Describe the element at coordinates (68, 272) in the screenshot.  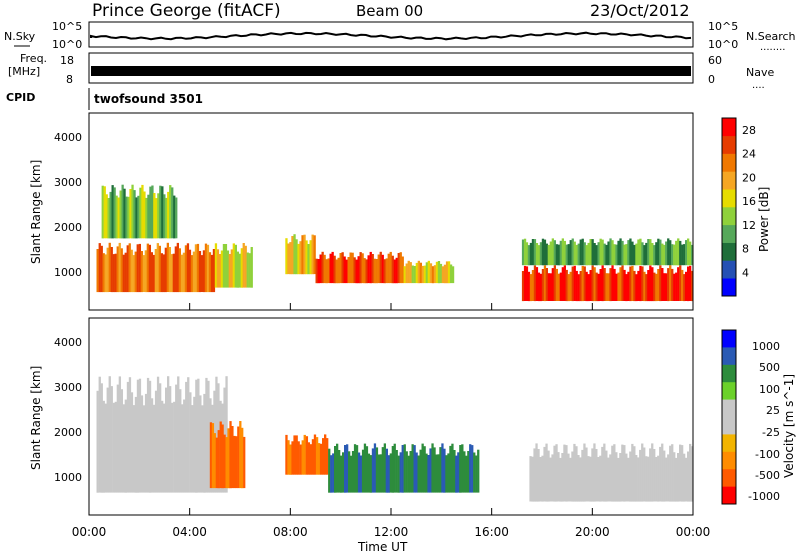
I see `power-ytick-1000: 1000` at that location.